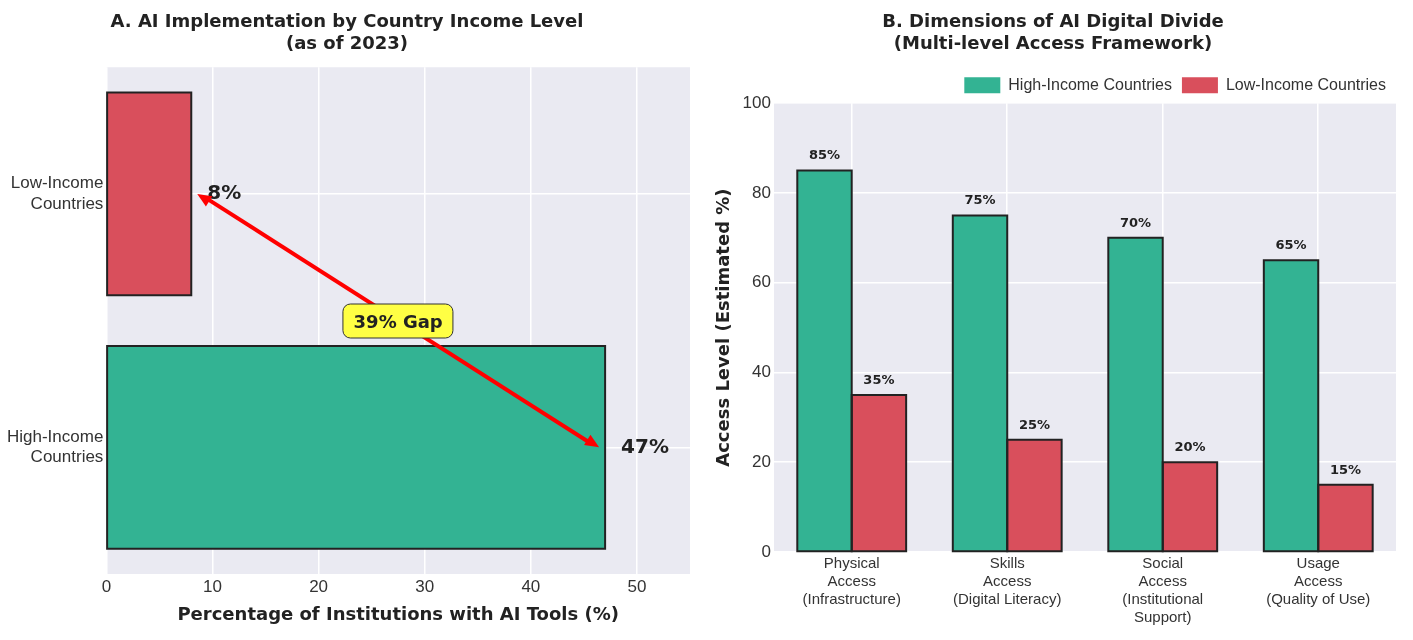 Image resolution: width=1413 pixels, height=640 pixels. I want to click on y-tick-label: 80, so click(761, 192).